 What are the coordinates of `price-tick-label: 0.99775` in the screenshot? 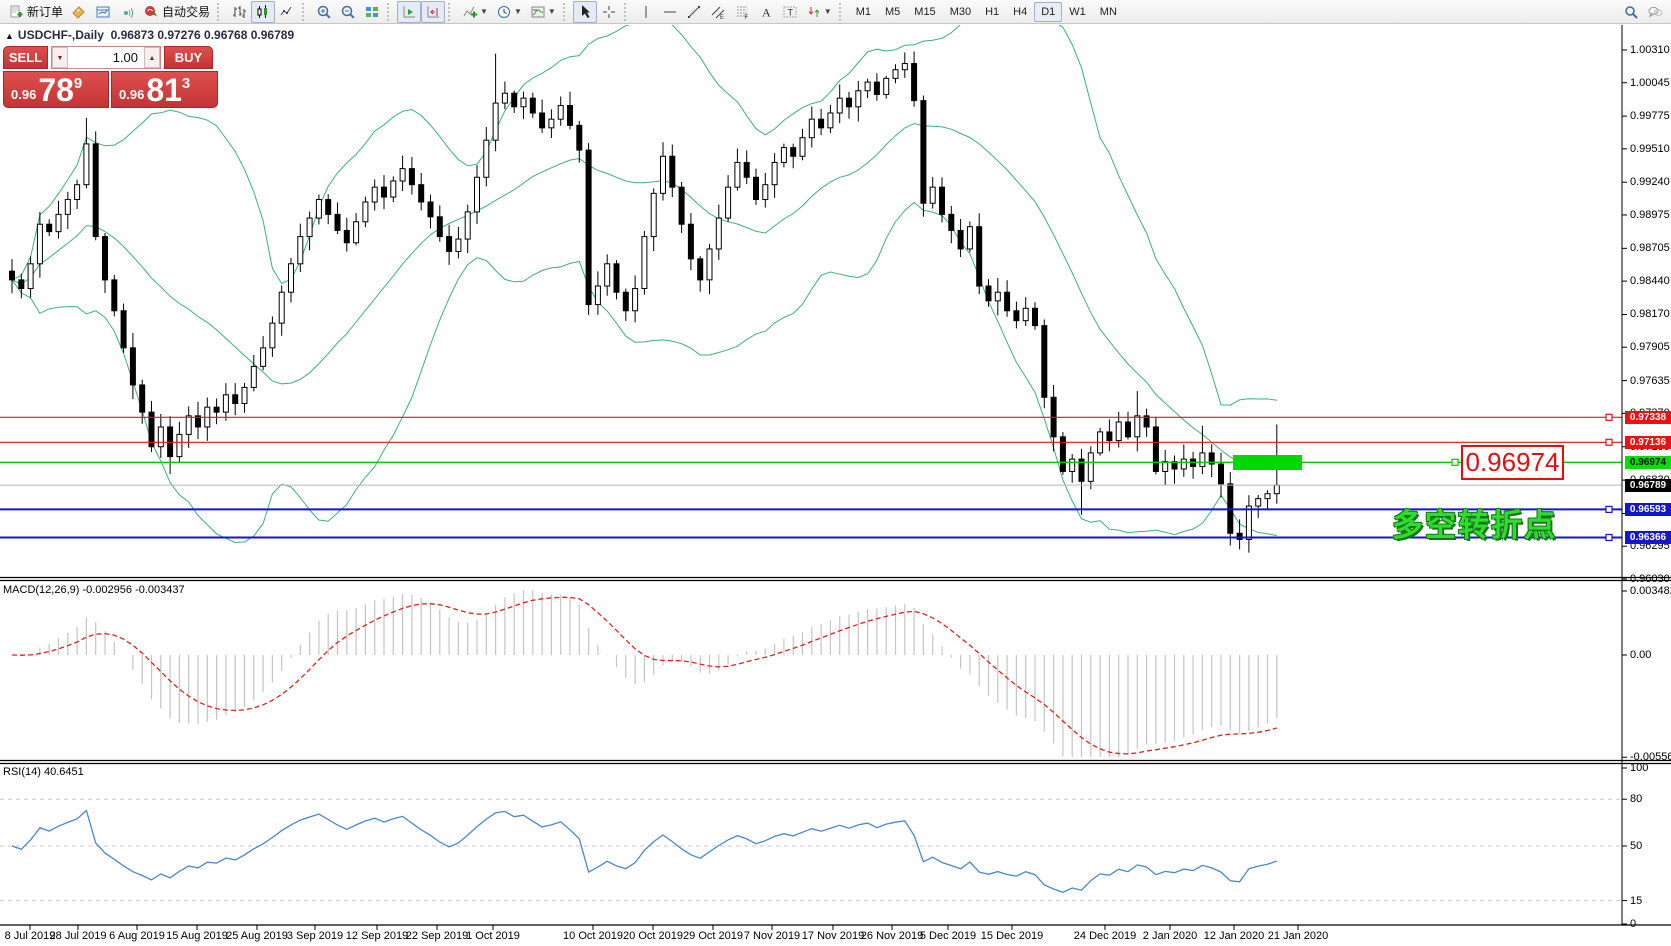 It's located at (1650, 116).